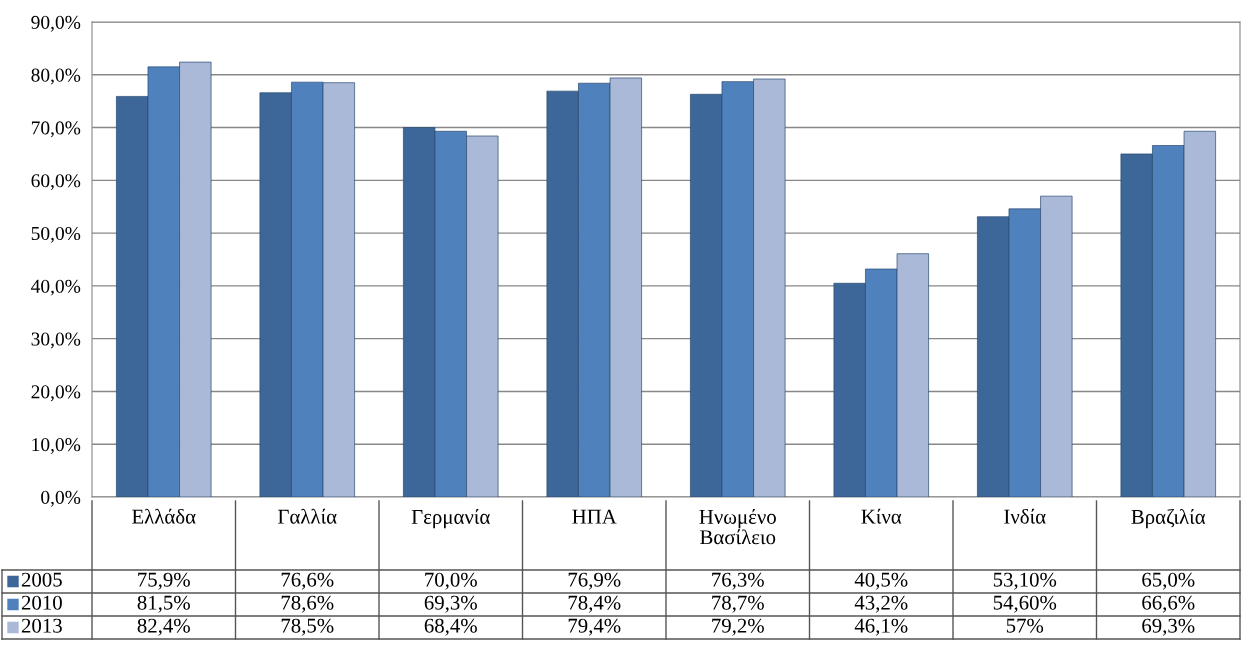  Describe the element at coordinates (594, 604) in the screenshot. I see `data-label: 78,4%` at that location.